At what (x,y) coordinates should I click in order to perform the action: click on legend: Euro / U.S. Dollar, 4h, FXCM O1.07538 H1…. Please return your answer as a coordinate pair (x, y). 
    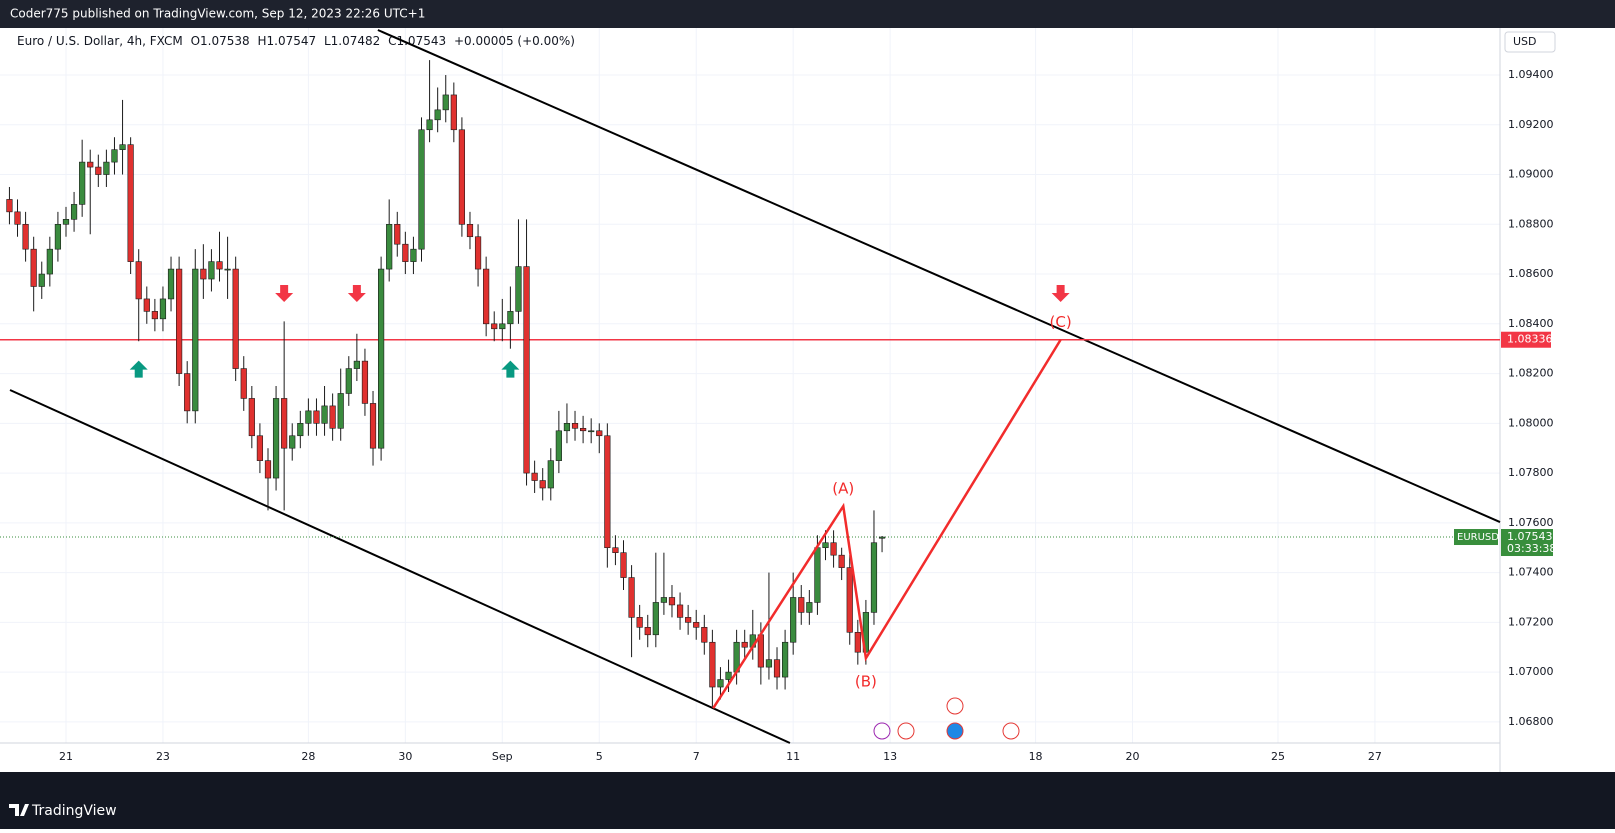
    Looking at the image, I should click on (296, 41).